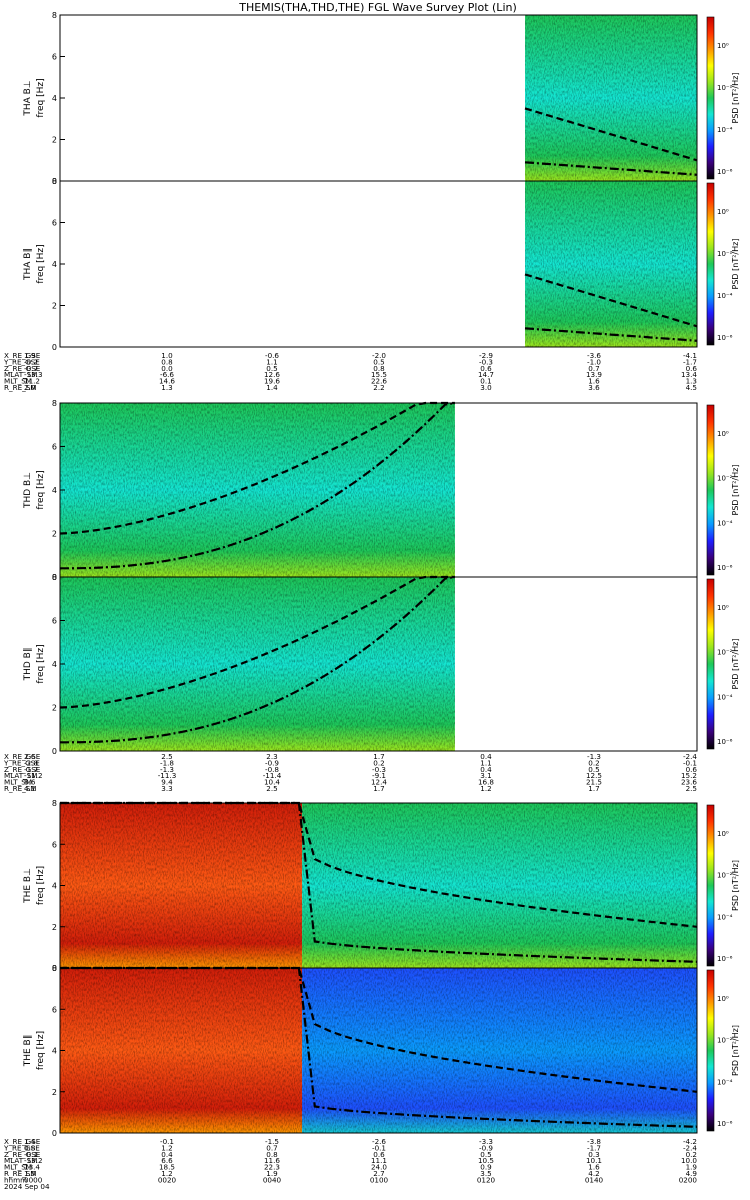  What do you see at coordinates (379, 864) in the screenshot?
I see `gyrofreq-curve-dashed` at bounding box center [379, 864].